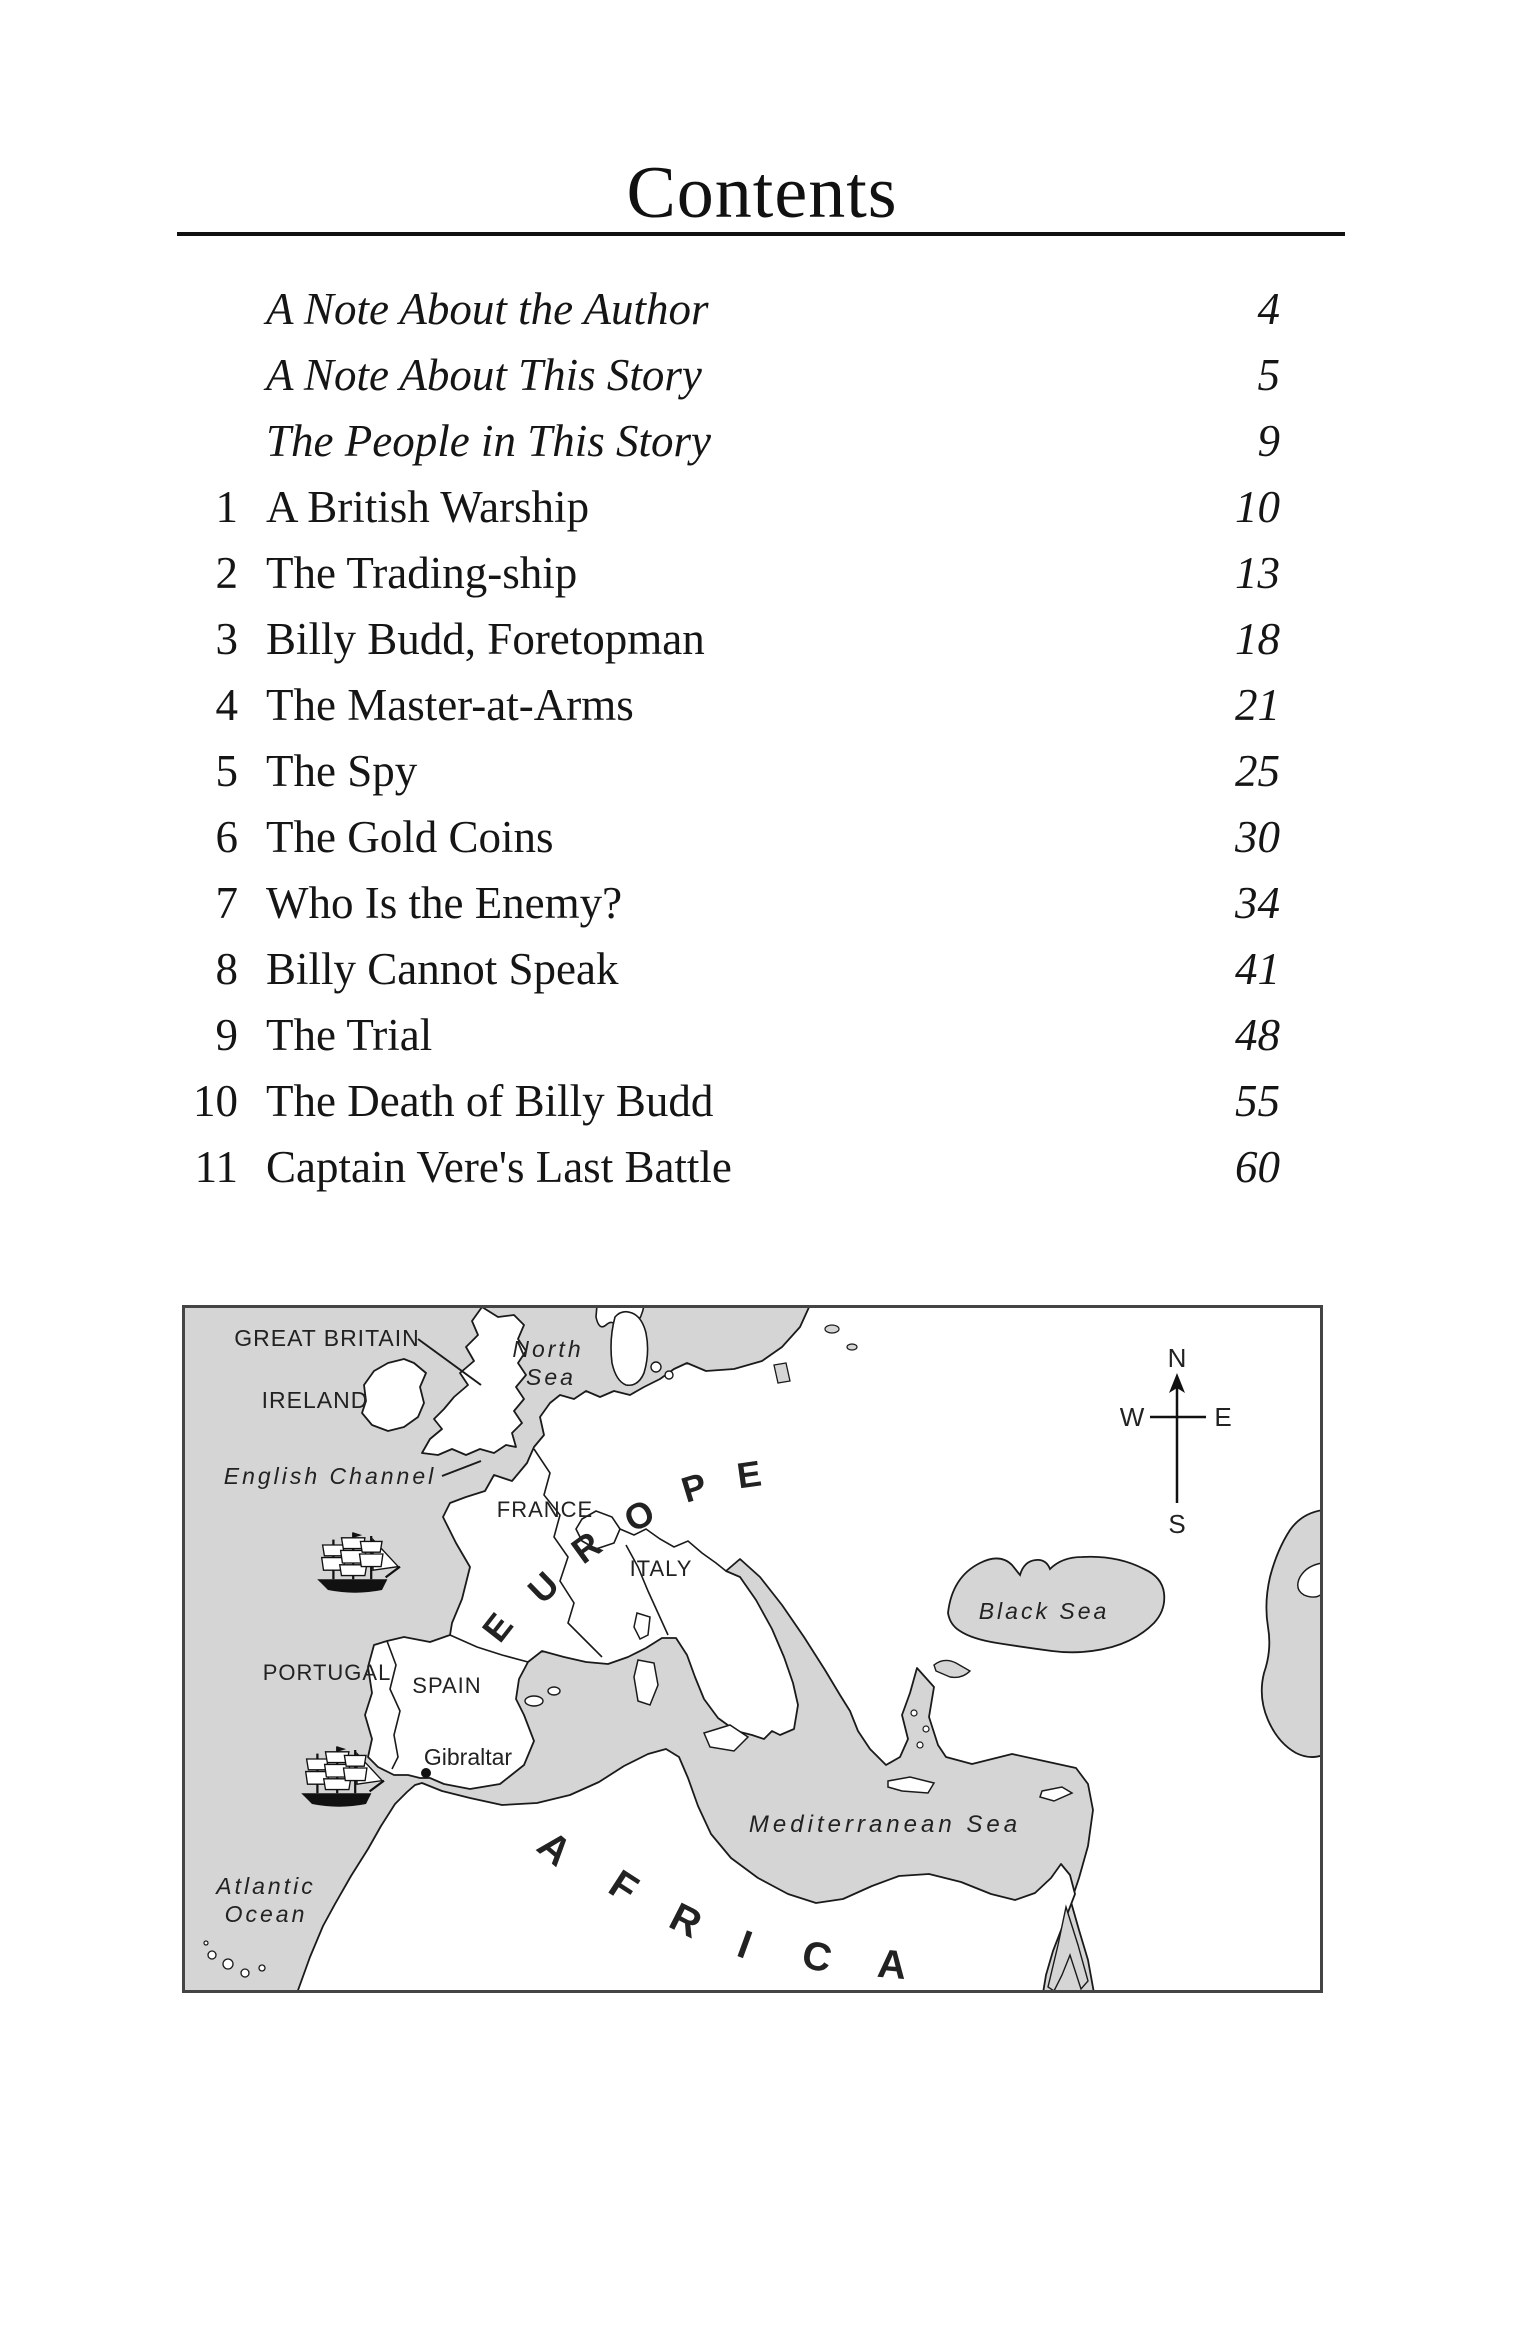  I want to click on great-britain-leader-line, so click(449, 1362).